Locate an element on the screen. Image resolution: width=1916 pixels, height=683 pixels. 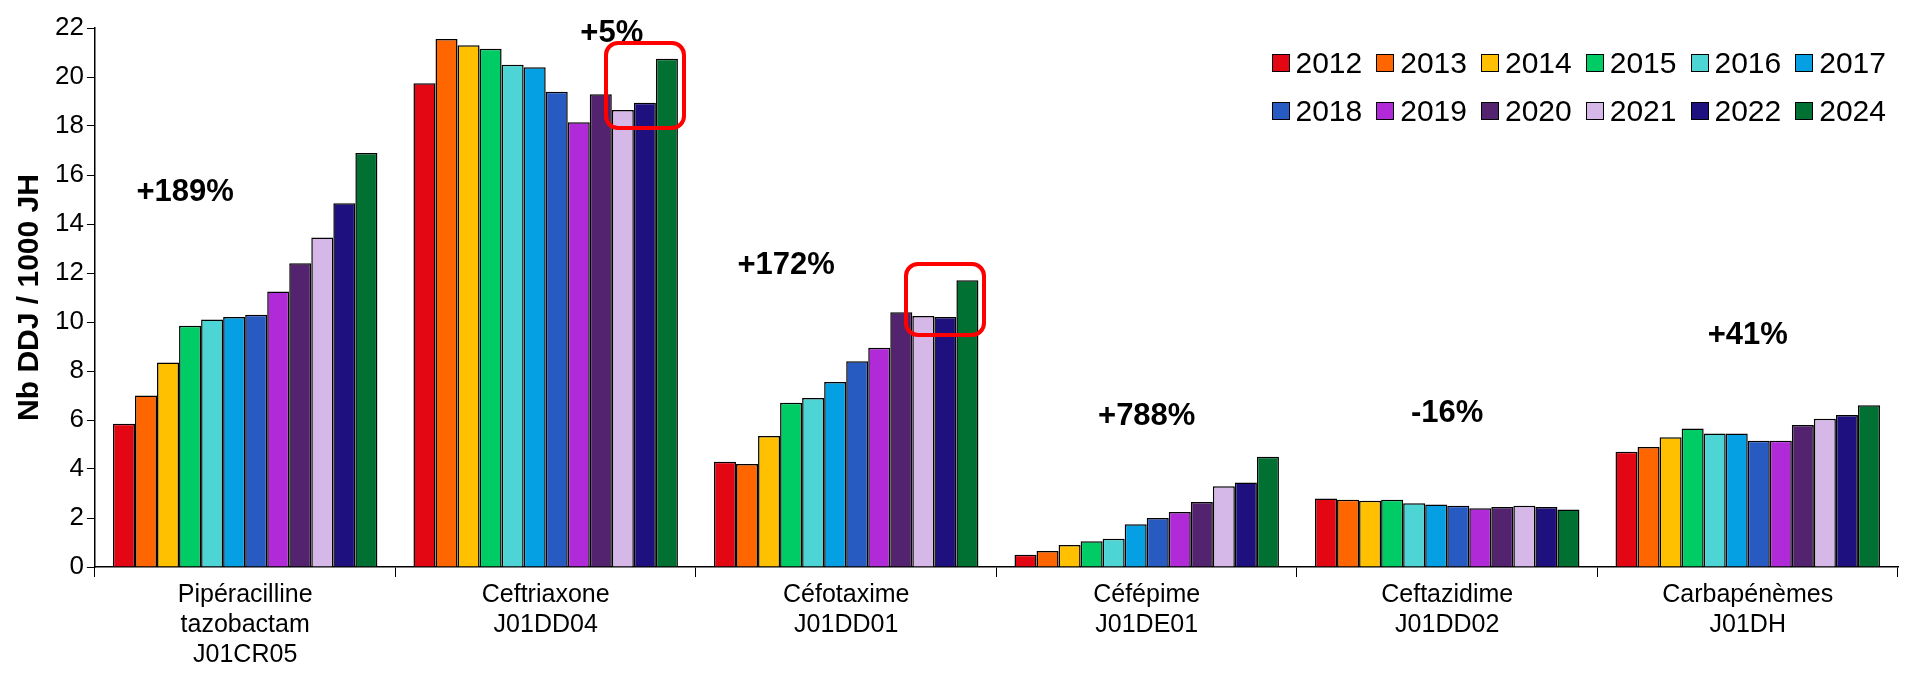
y-tick-label: 22 is located at coordinates (69, 26).